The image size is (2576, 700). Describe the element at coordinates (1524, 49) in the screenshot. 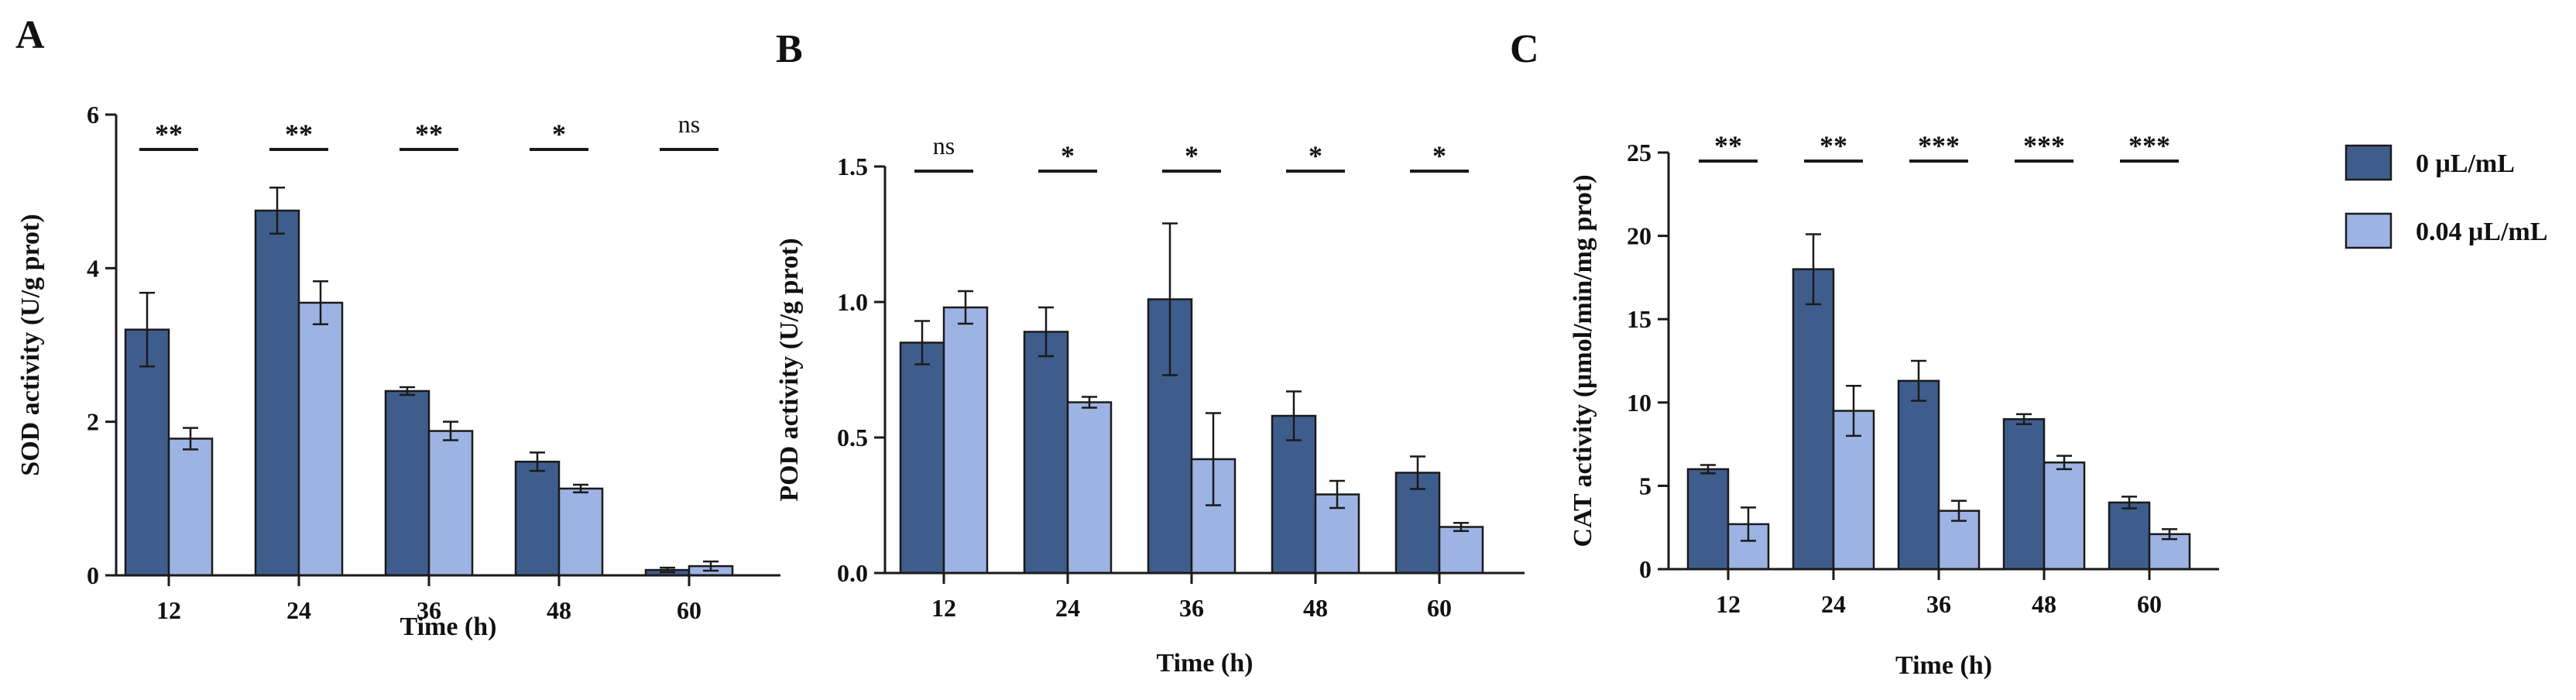

I see `panel-letter: C` at that location.